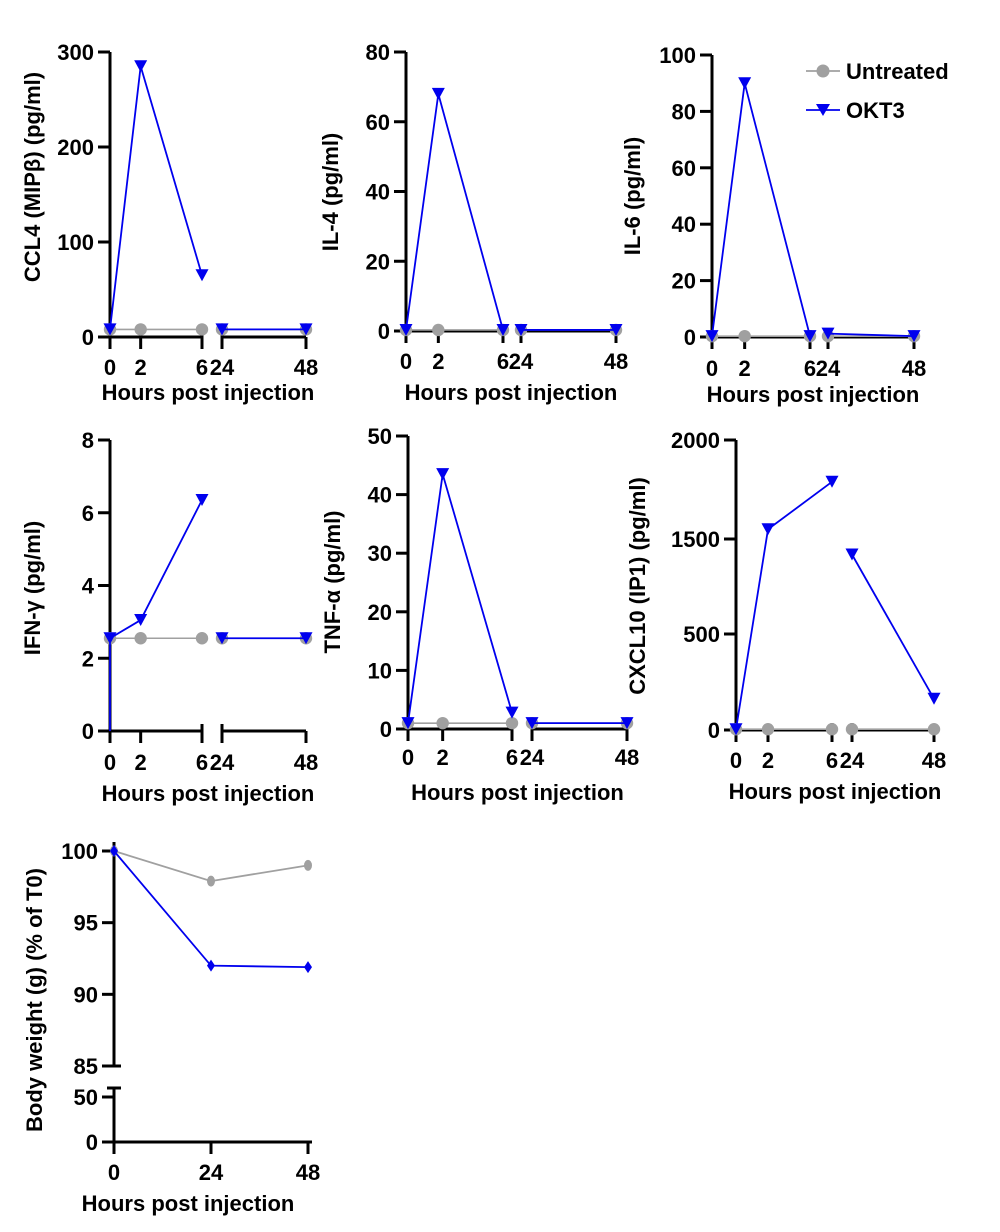 The image size is (1000, 1232). What do you see at coordinates (332, 581) in the screenshot?
I see `y-axis-label: TNF-α (pg/ml)` at bounding box center [332, 581].